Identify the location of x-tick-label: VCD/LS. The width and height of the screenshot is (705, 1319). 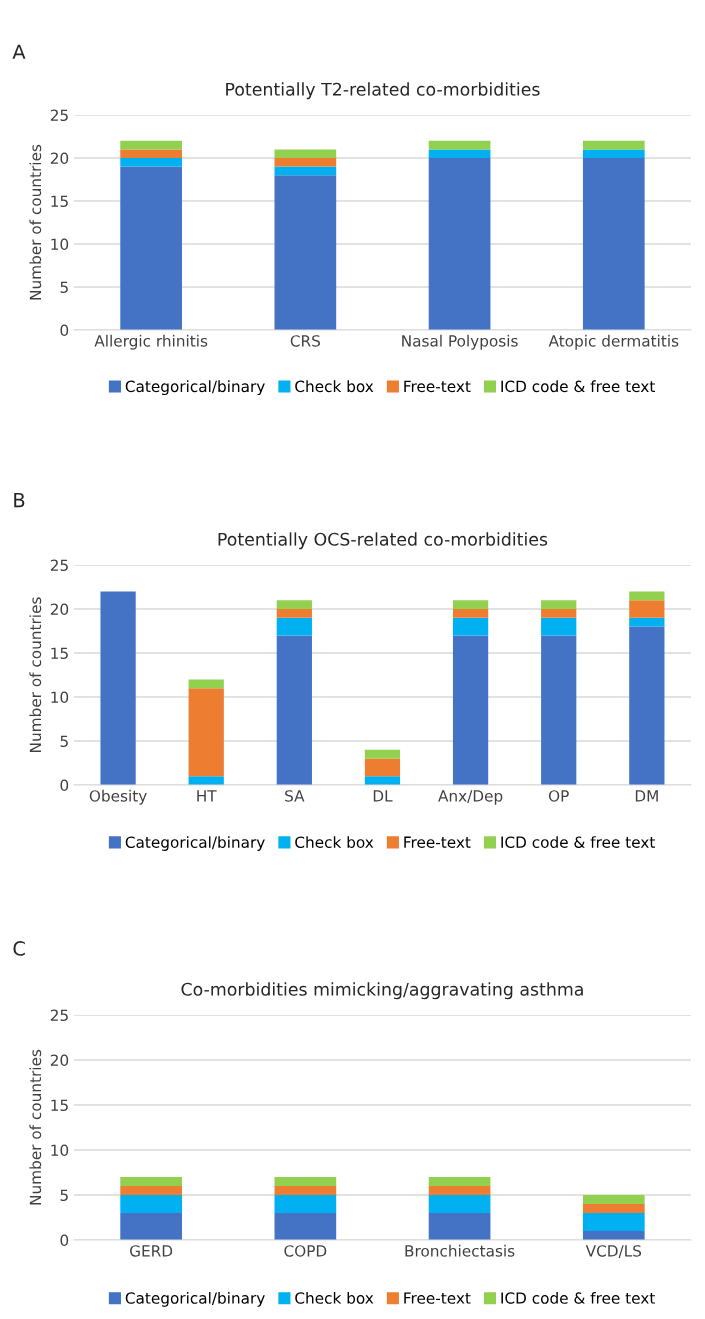
(613, 1251).